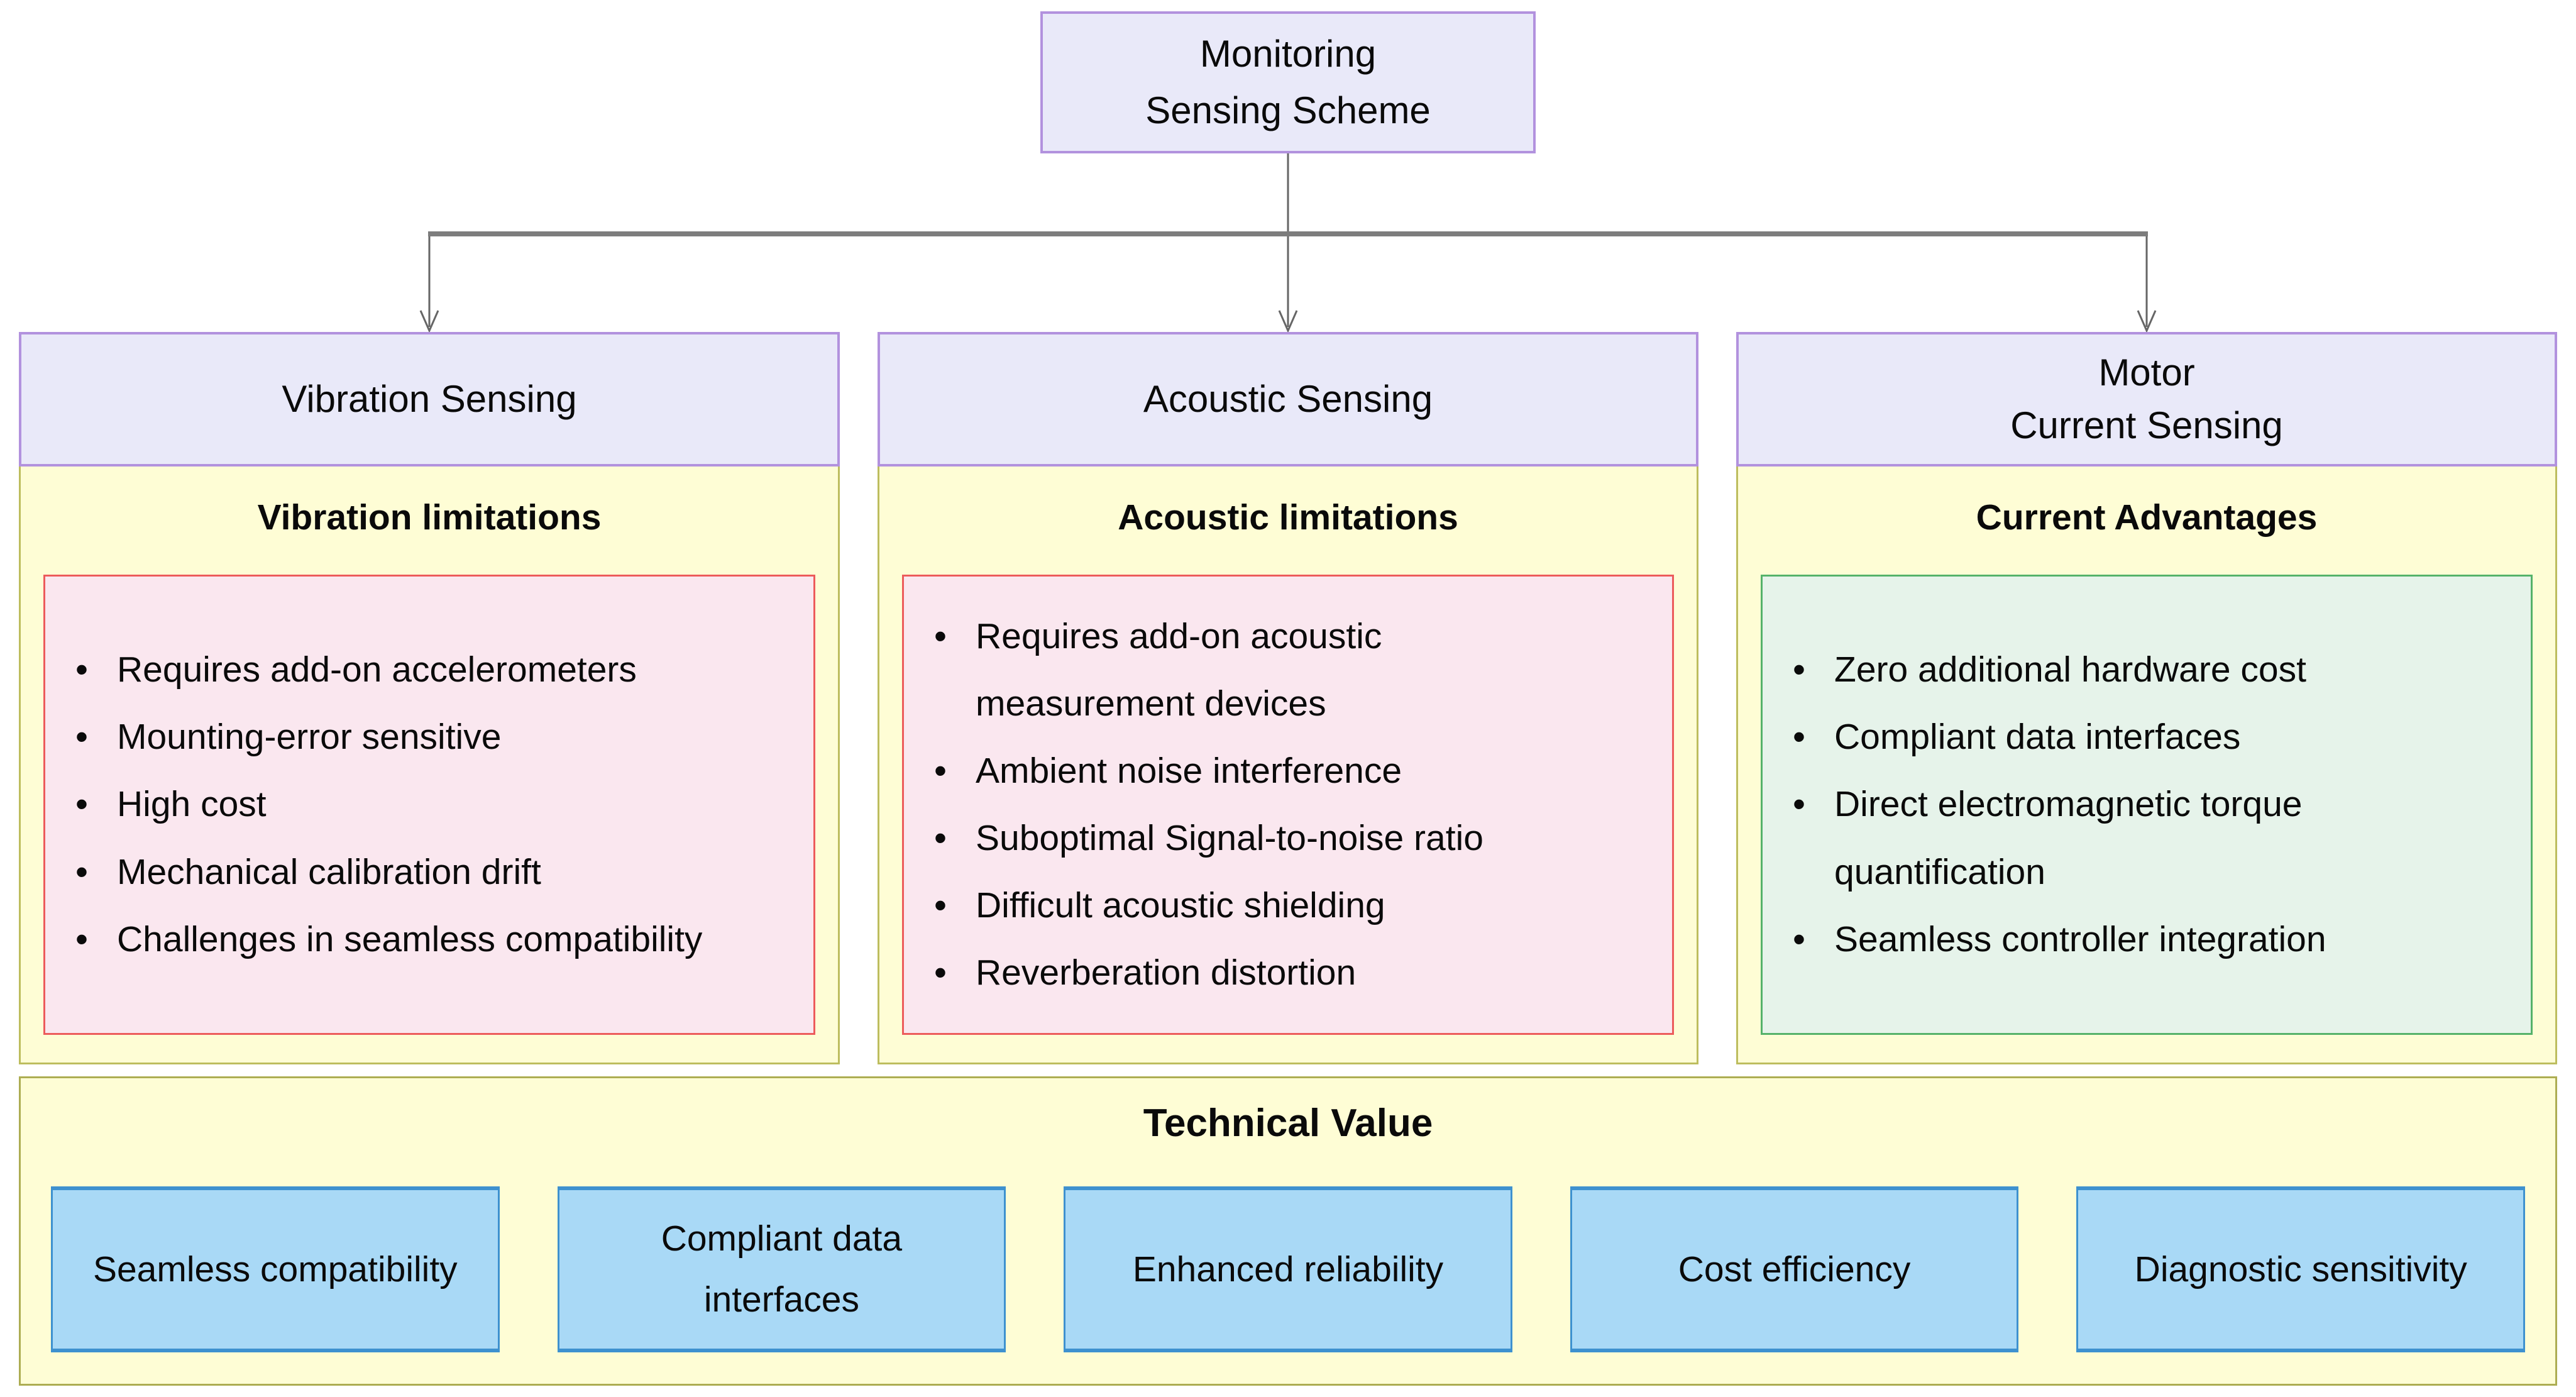 The image size is (2576, 1397). Describe the element at coordinates (1266, 771) in the screenshot. I see `list-item: Ambient noise interference` at that location.